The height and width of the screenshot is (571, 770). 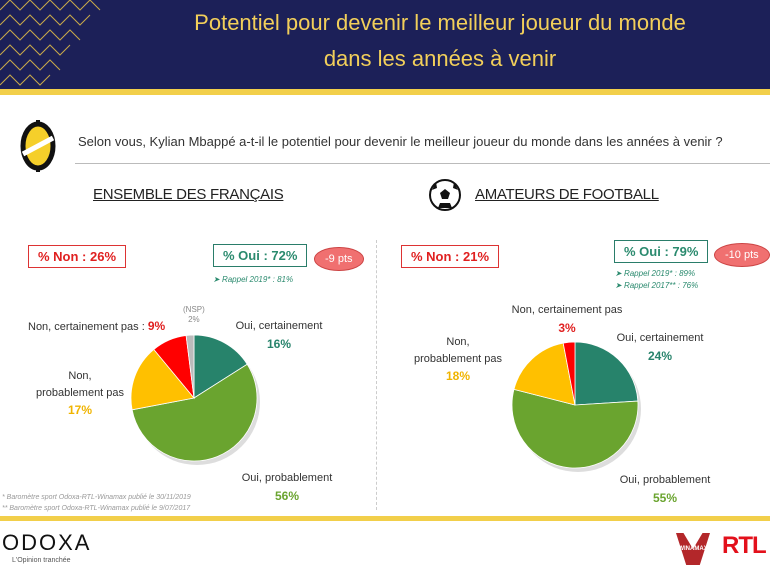 What do you see at coordinates (661, 251) in the screenshot?
I see `oui-total-badge: % Oui : 79%` at bounding box center [661, 251].